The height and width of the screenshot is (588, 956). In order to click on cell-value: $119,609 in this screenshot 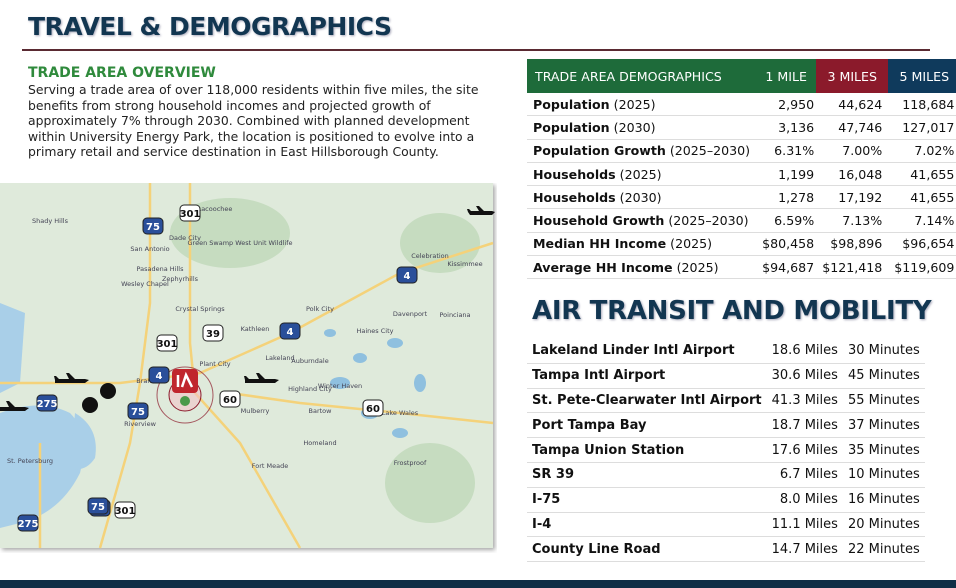, I will do `click(922, 267)`.